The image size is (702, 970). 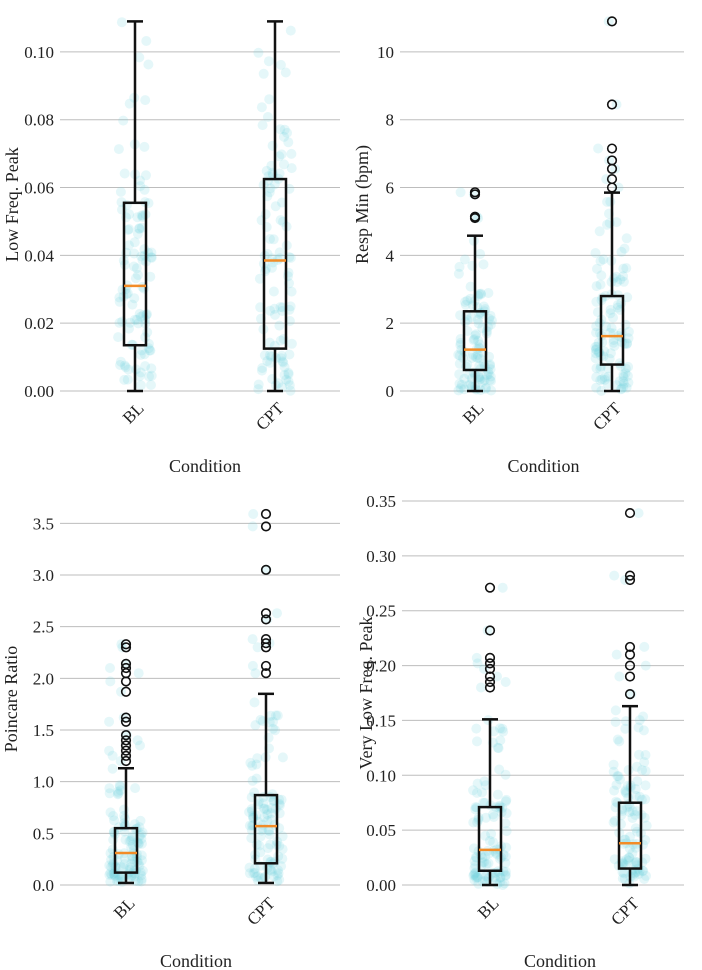 I want to click on x-axis-title: Condition, so click(x=543, y=466).